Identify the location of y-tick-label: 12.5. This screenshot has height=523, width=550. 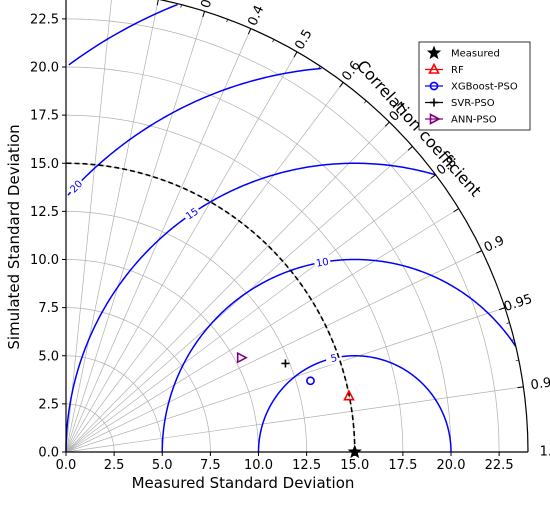
(44, 212).